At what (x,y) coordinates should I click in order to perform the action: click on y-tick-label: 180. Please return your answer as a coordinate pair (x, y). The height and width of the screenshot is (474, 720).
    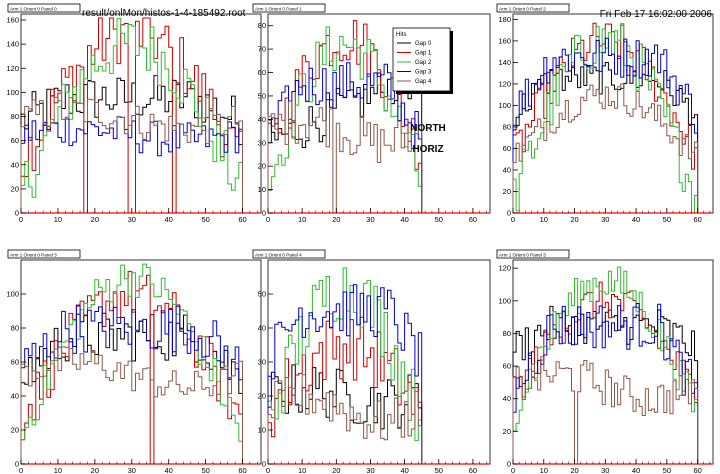
    Looking at the image, I should click on (504, 19).